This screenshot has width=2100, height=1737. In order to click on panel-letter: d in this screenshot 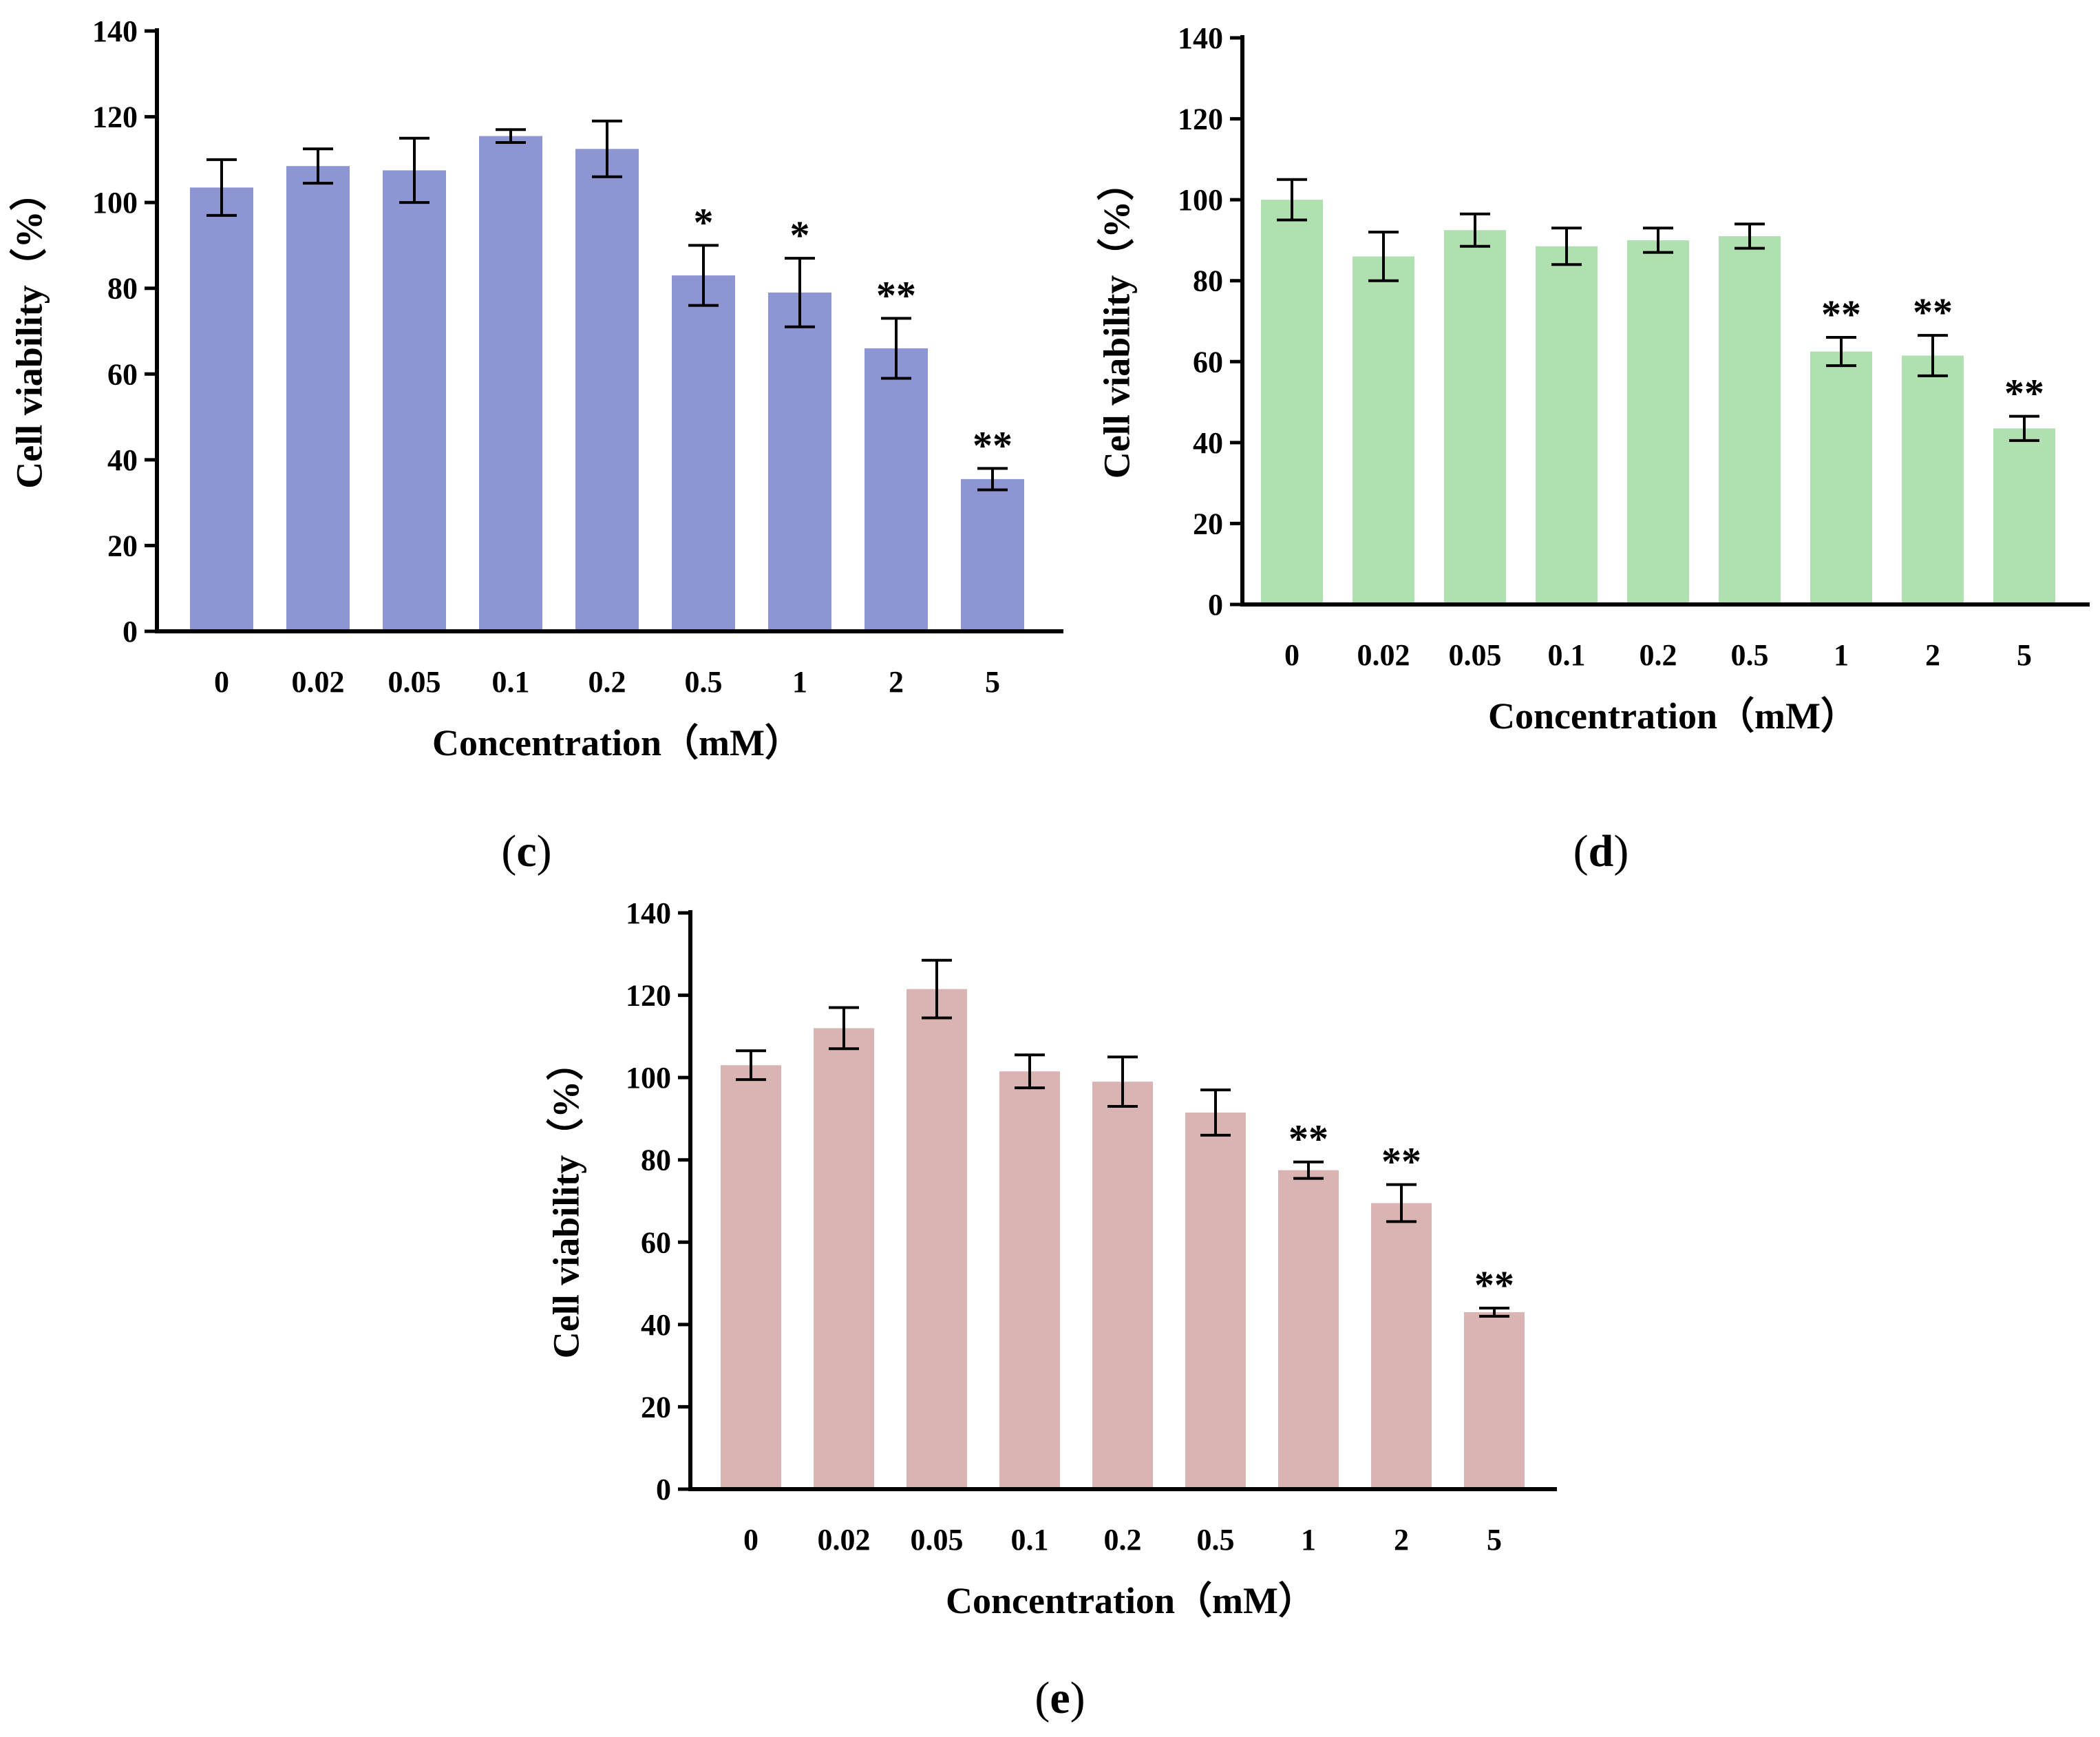, I will do `click(1601, 851)`.